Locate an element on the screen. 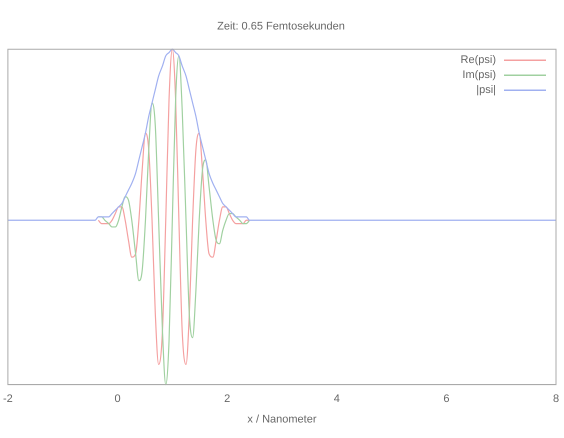 The image size is (564, 438). chart-title: Zeit: 0.65 Femtosekunden is located at coordinates (281, 26).